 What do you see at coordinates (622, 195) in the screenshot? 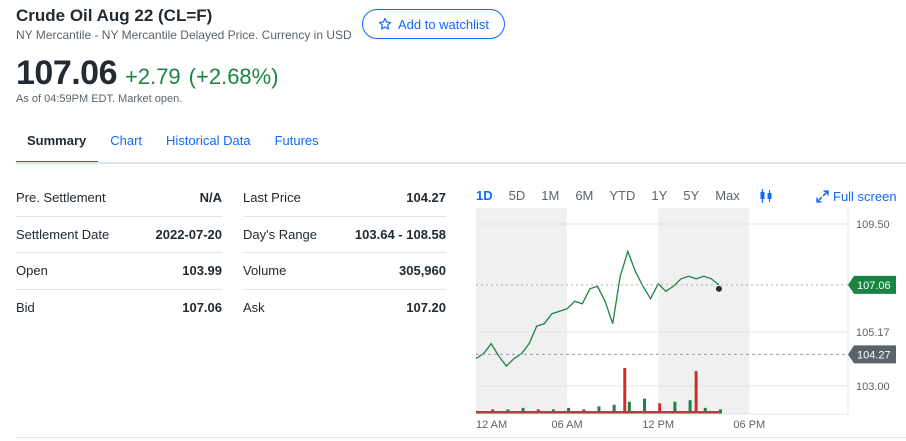
I see `range-ytd: YTD` at bounding box center [622, 195].